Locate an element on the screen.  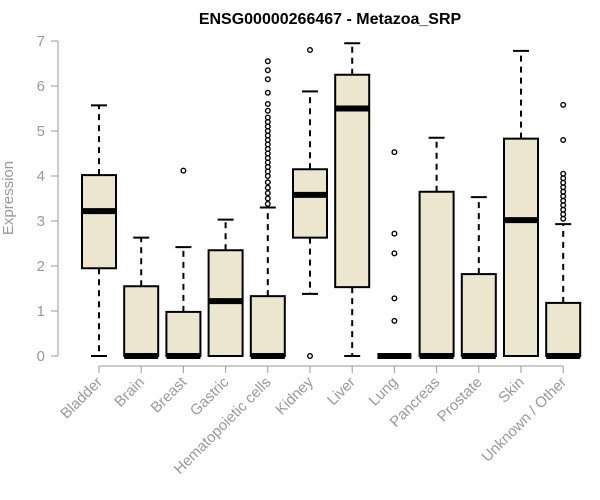
x-tick-label: Liver is located at coordinates (341, 391).